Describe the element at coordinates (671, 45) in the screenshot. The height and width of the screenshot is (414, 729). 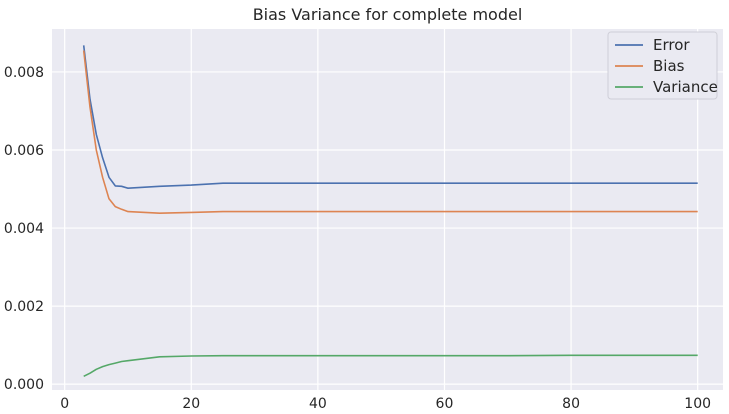
I see `legend-label-error: Error` at that location.